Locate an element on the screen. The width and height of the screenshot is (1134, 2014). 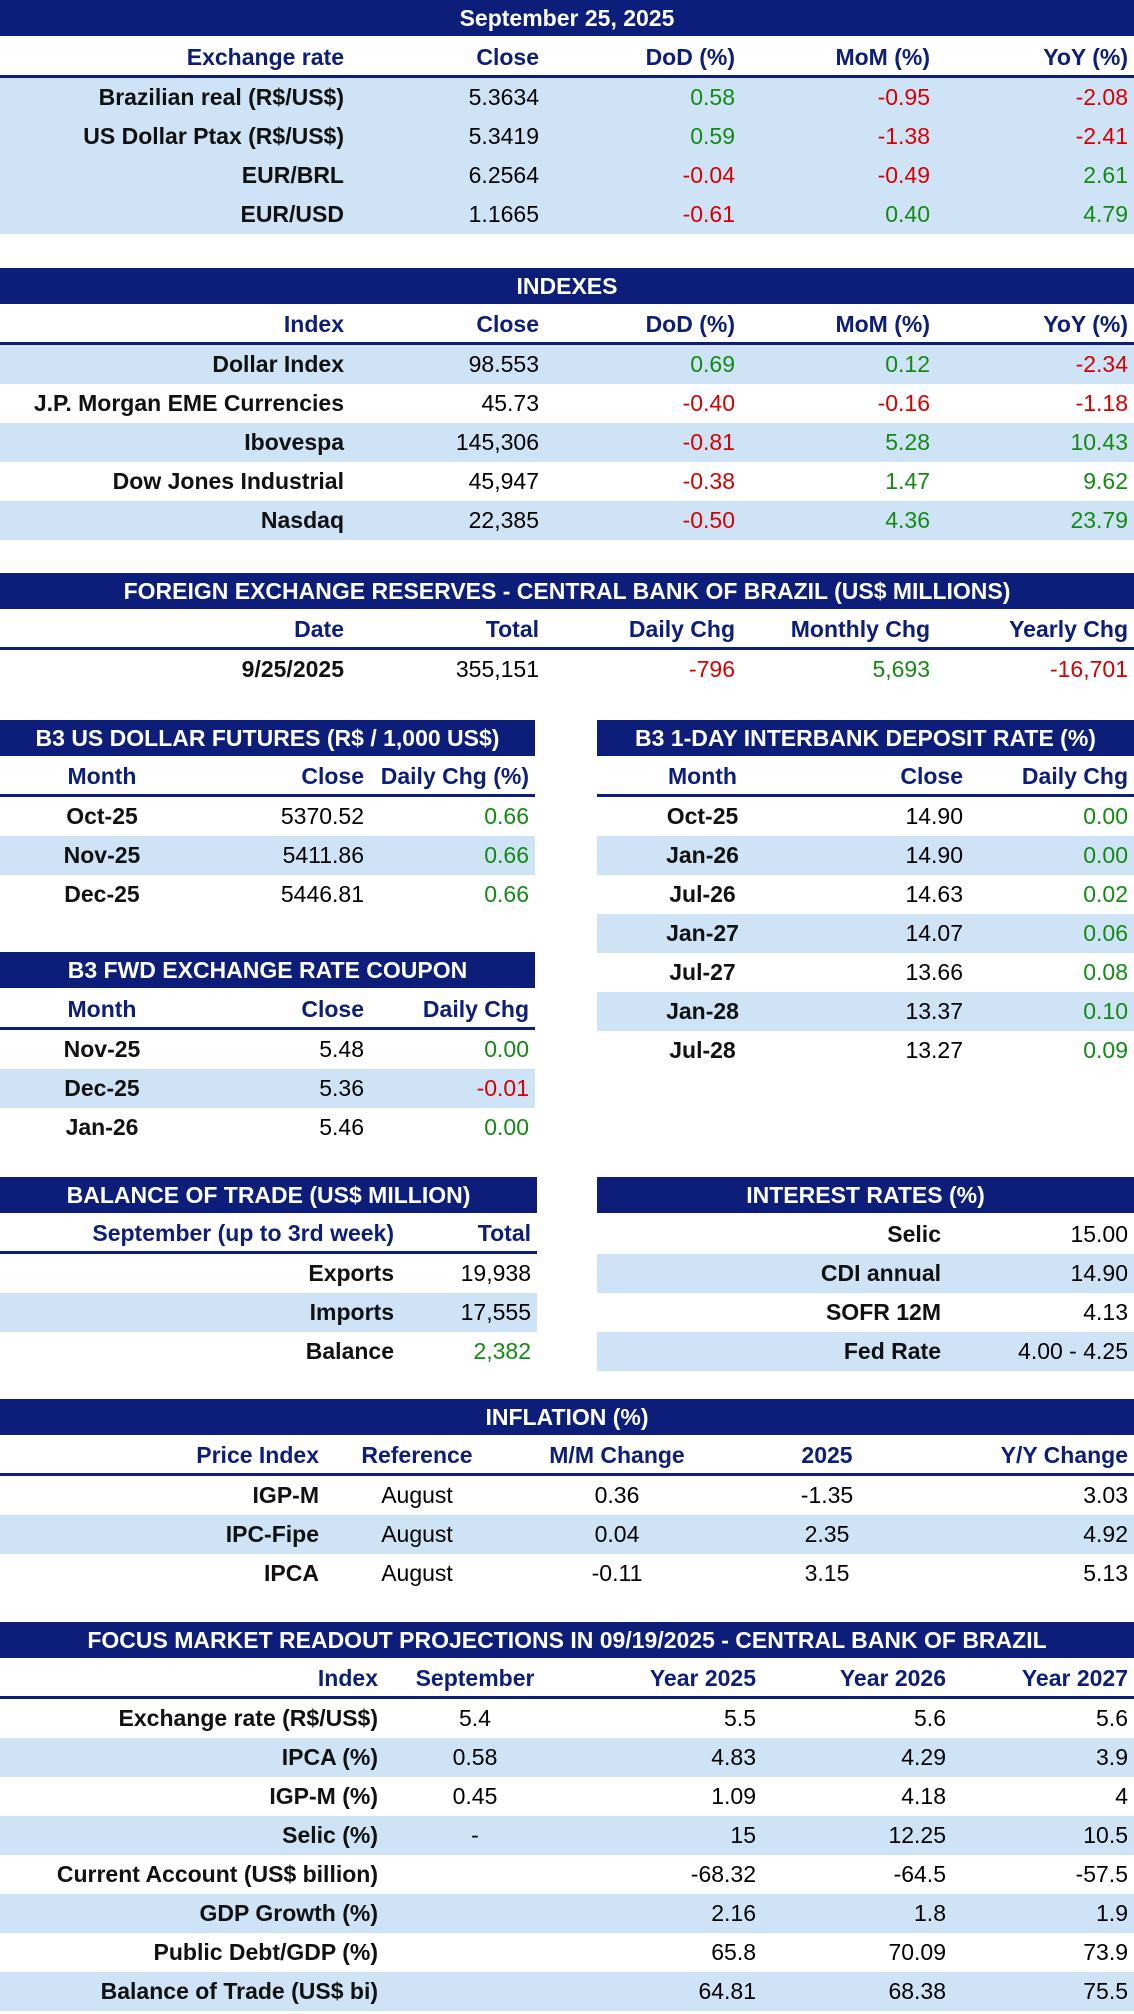
table-row: Oct-25 5370.52 0.66 is located at coordinates (267, 816).